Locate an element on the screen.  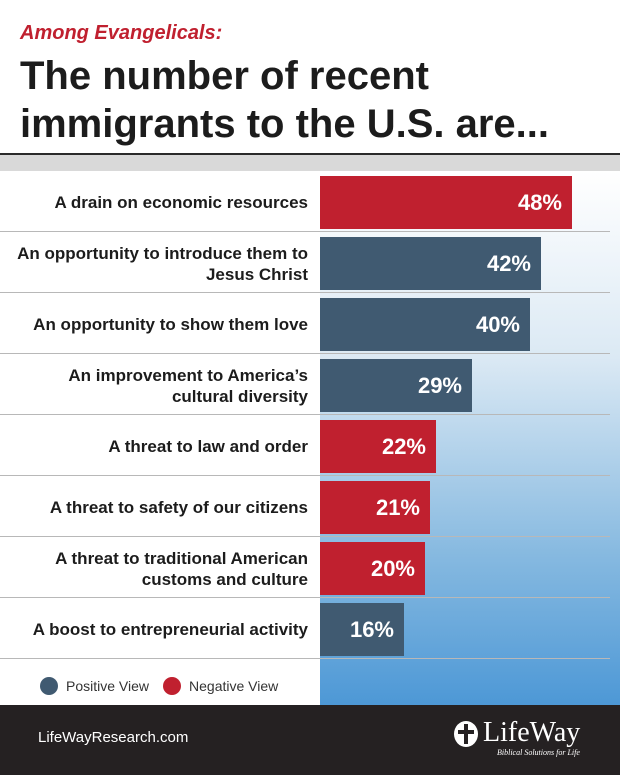
legend-label-negative: Negative View is located at coordinates (234, 686).